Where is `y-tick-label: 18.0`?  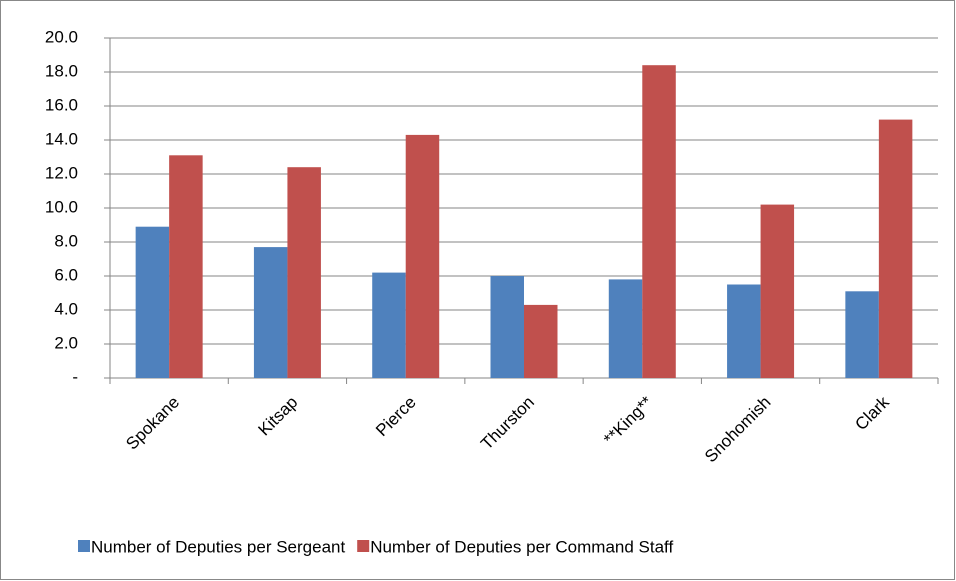 y-tick-label: 18.0 is located at coordinates (61, 70).